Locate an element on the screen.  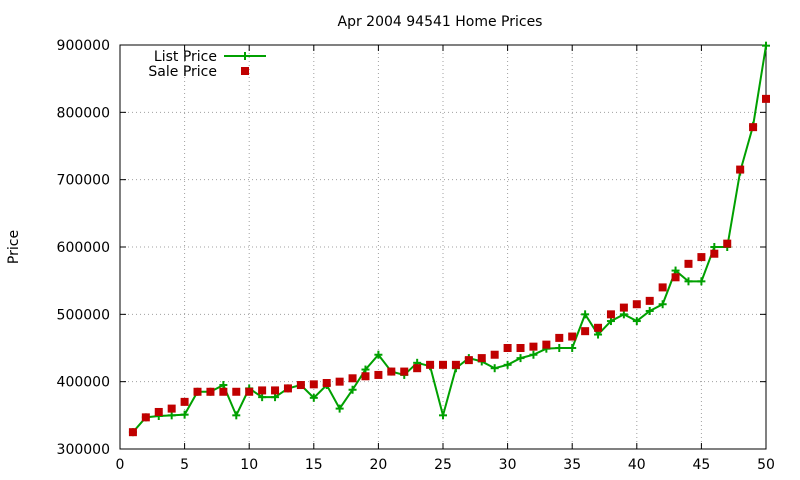
y-tick-label: 500000 is located at coordinates (83, 315).